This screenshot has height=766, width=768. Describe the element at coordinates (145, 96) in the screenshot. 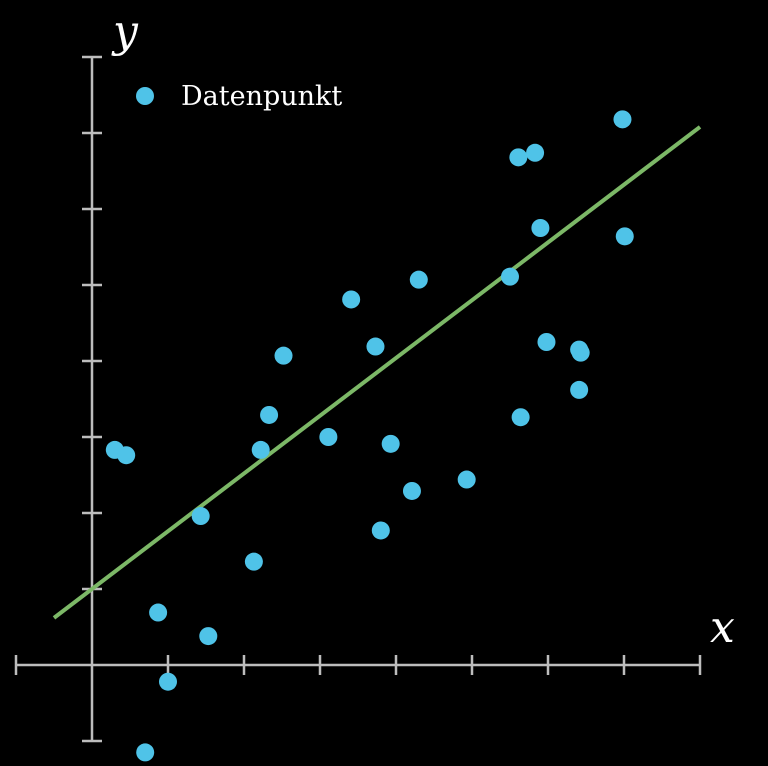

I see `legend-marker` at that location.